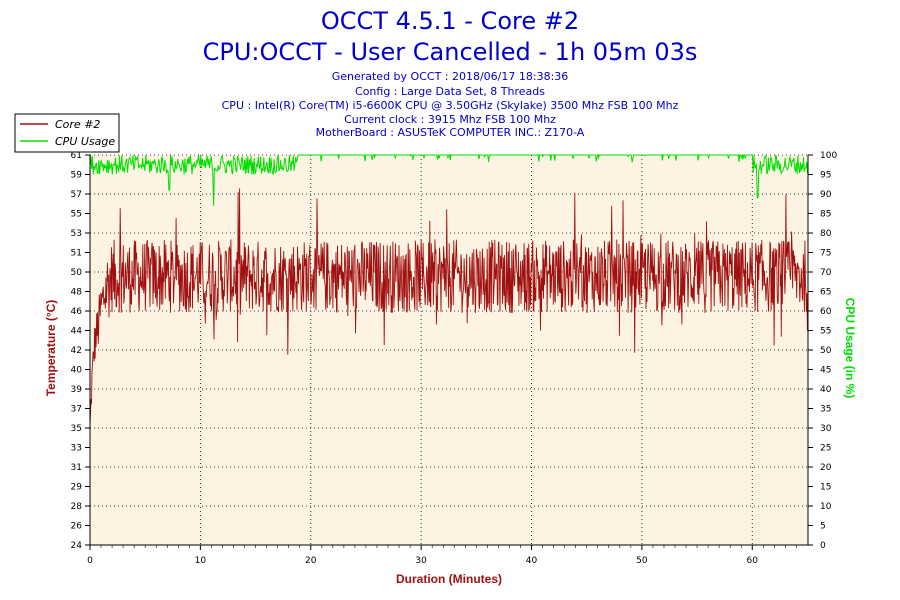 The image size is (900, 600). What do you see at coordinates (77, 312) in the screenshot?
I see `y-left-tick-label-46: 46` at bounding box center [77, 312].